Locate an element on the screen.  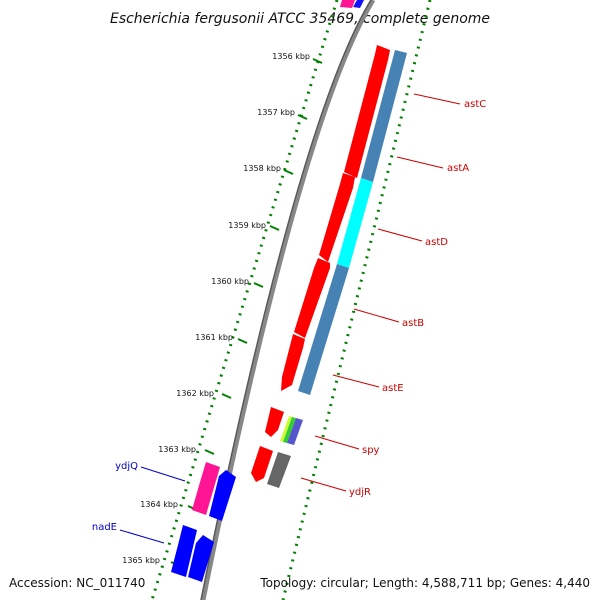
label-astD: astD is located at coordinates (436, 242).